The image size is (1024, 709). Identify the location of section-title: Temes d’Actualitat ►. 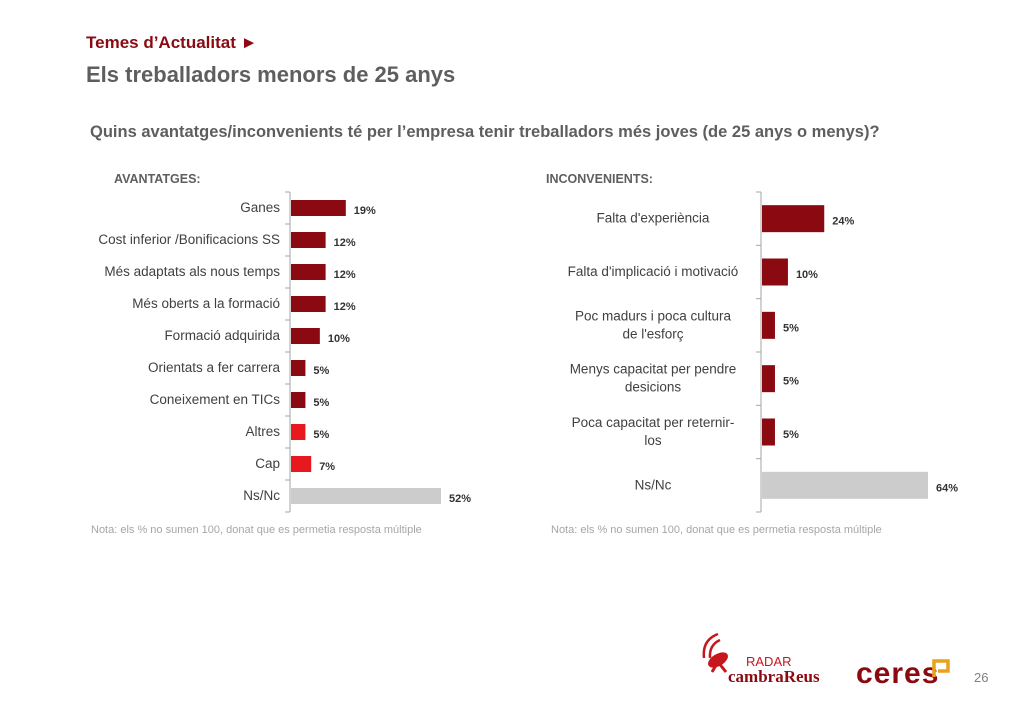
(172, 42).